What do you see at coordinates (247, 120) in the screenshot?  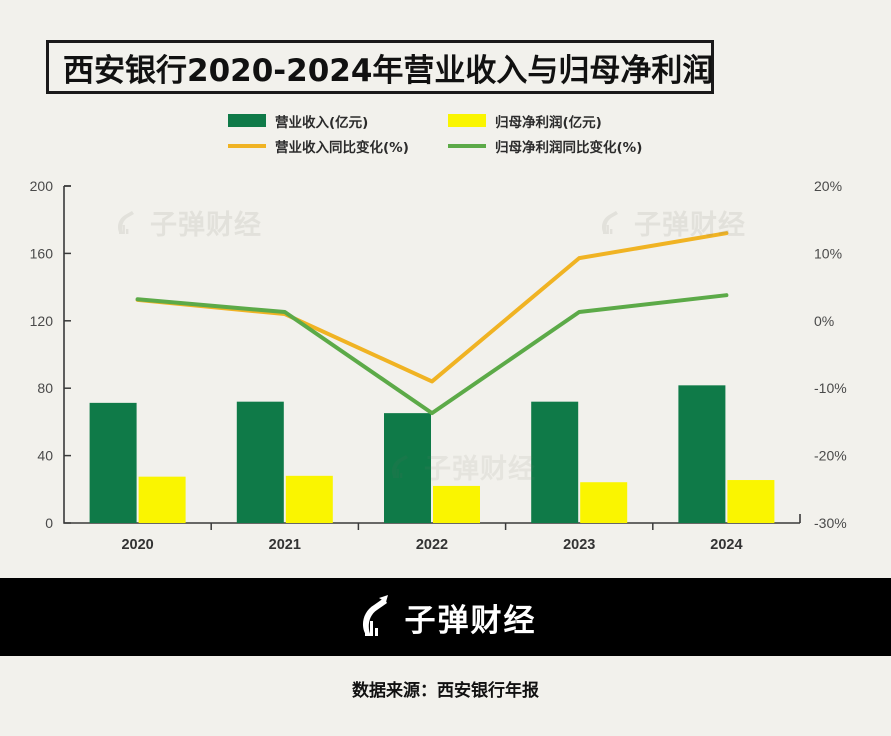 I see `legend-swatch-revenue` at bounding box center [247, 120].